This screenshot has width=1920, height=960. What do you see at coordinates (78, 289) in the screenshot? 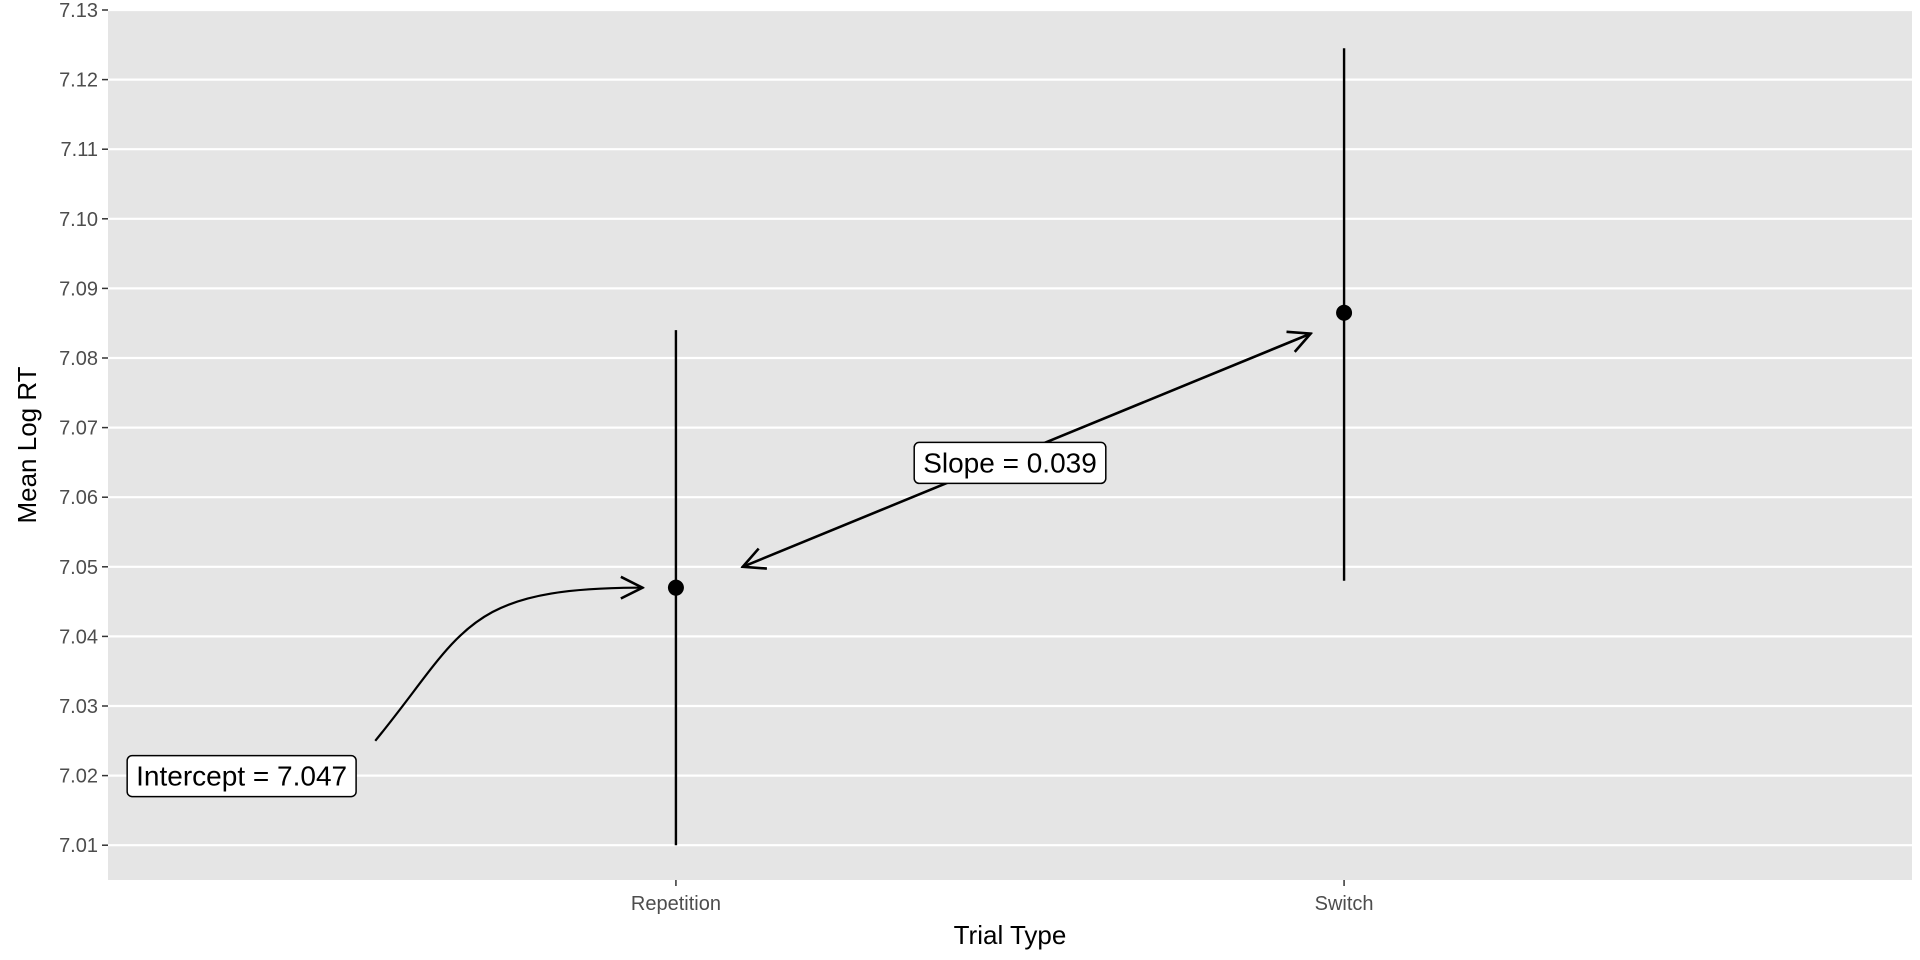
I see `y-tick-label: 7.09` at bounding box center [78, 289].